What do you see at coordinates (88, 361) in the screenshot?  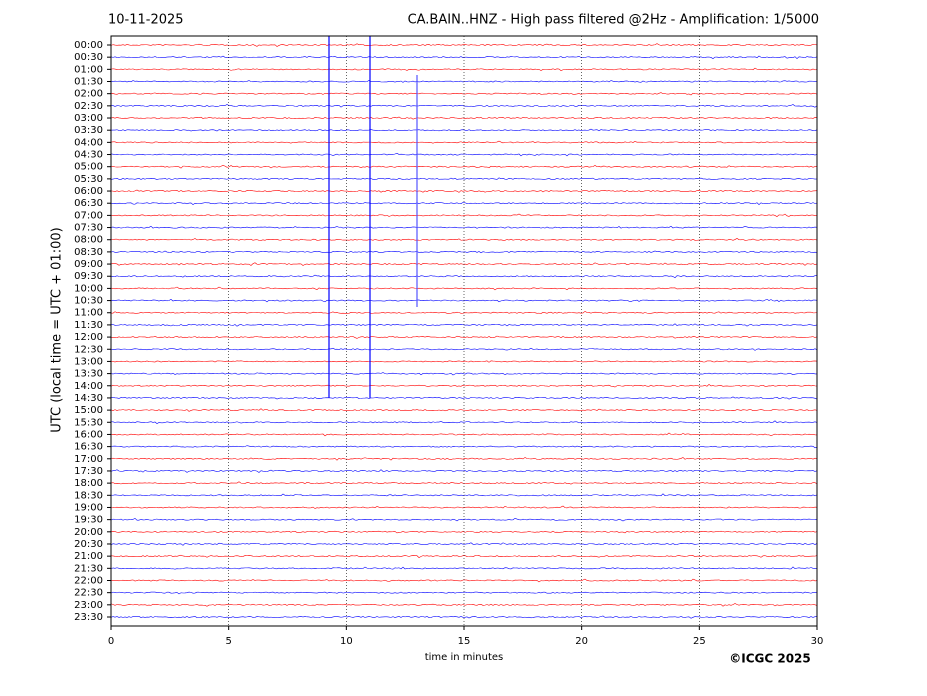 I see `y-tick-label: 13:00` at bounding box center [88, 361].